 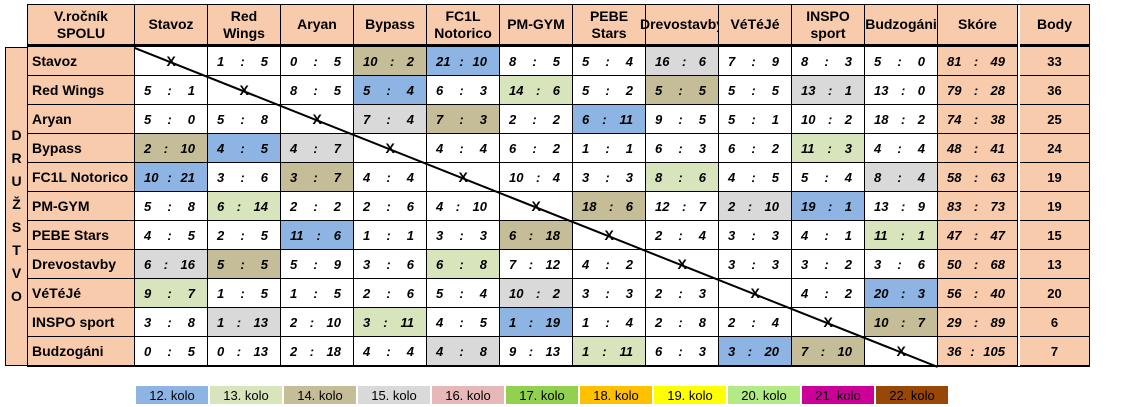 I want to click on score-cell: 4:2, so click(x=828, y=293).